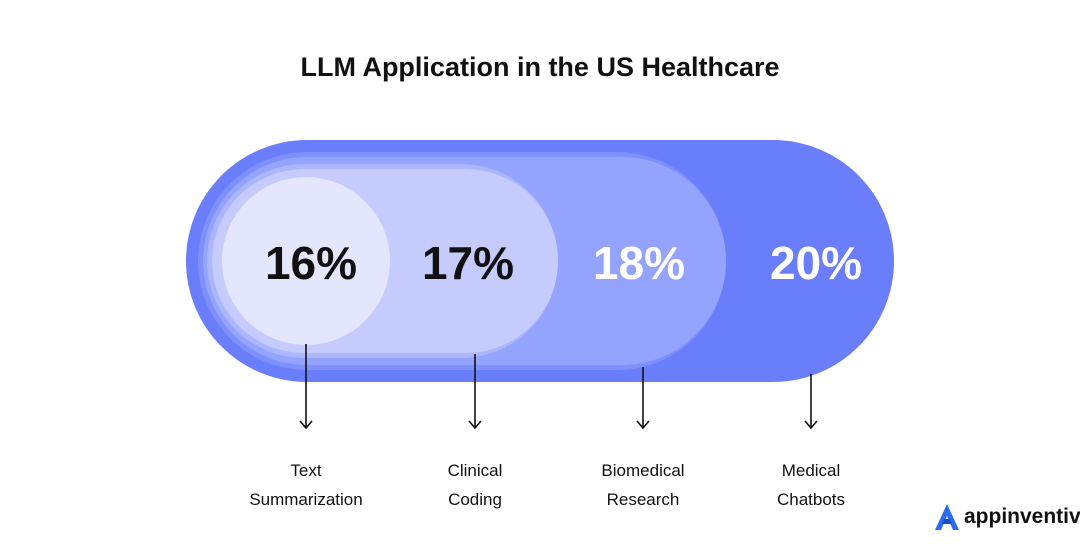 This screenshot has height=555, width=1080. What do you see at coordinates (306, 387) in the screenshot?
I see `arrow-text-summarization` at bounding box center [306, 387].